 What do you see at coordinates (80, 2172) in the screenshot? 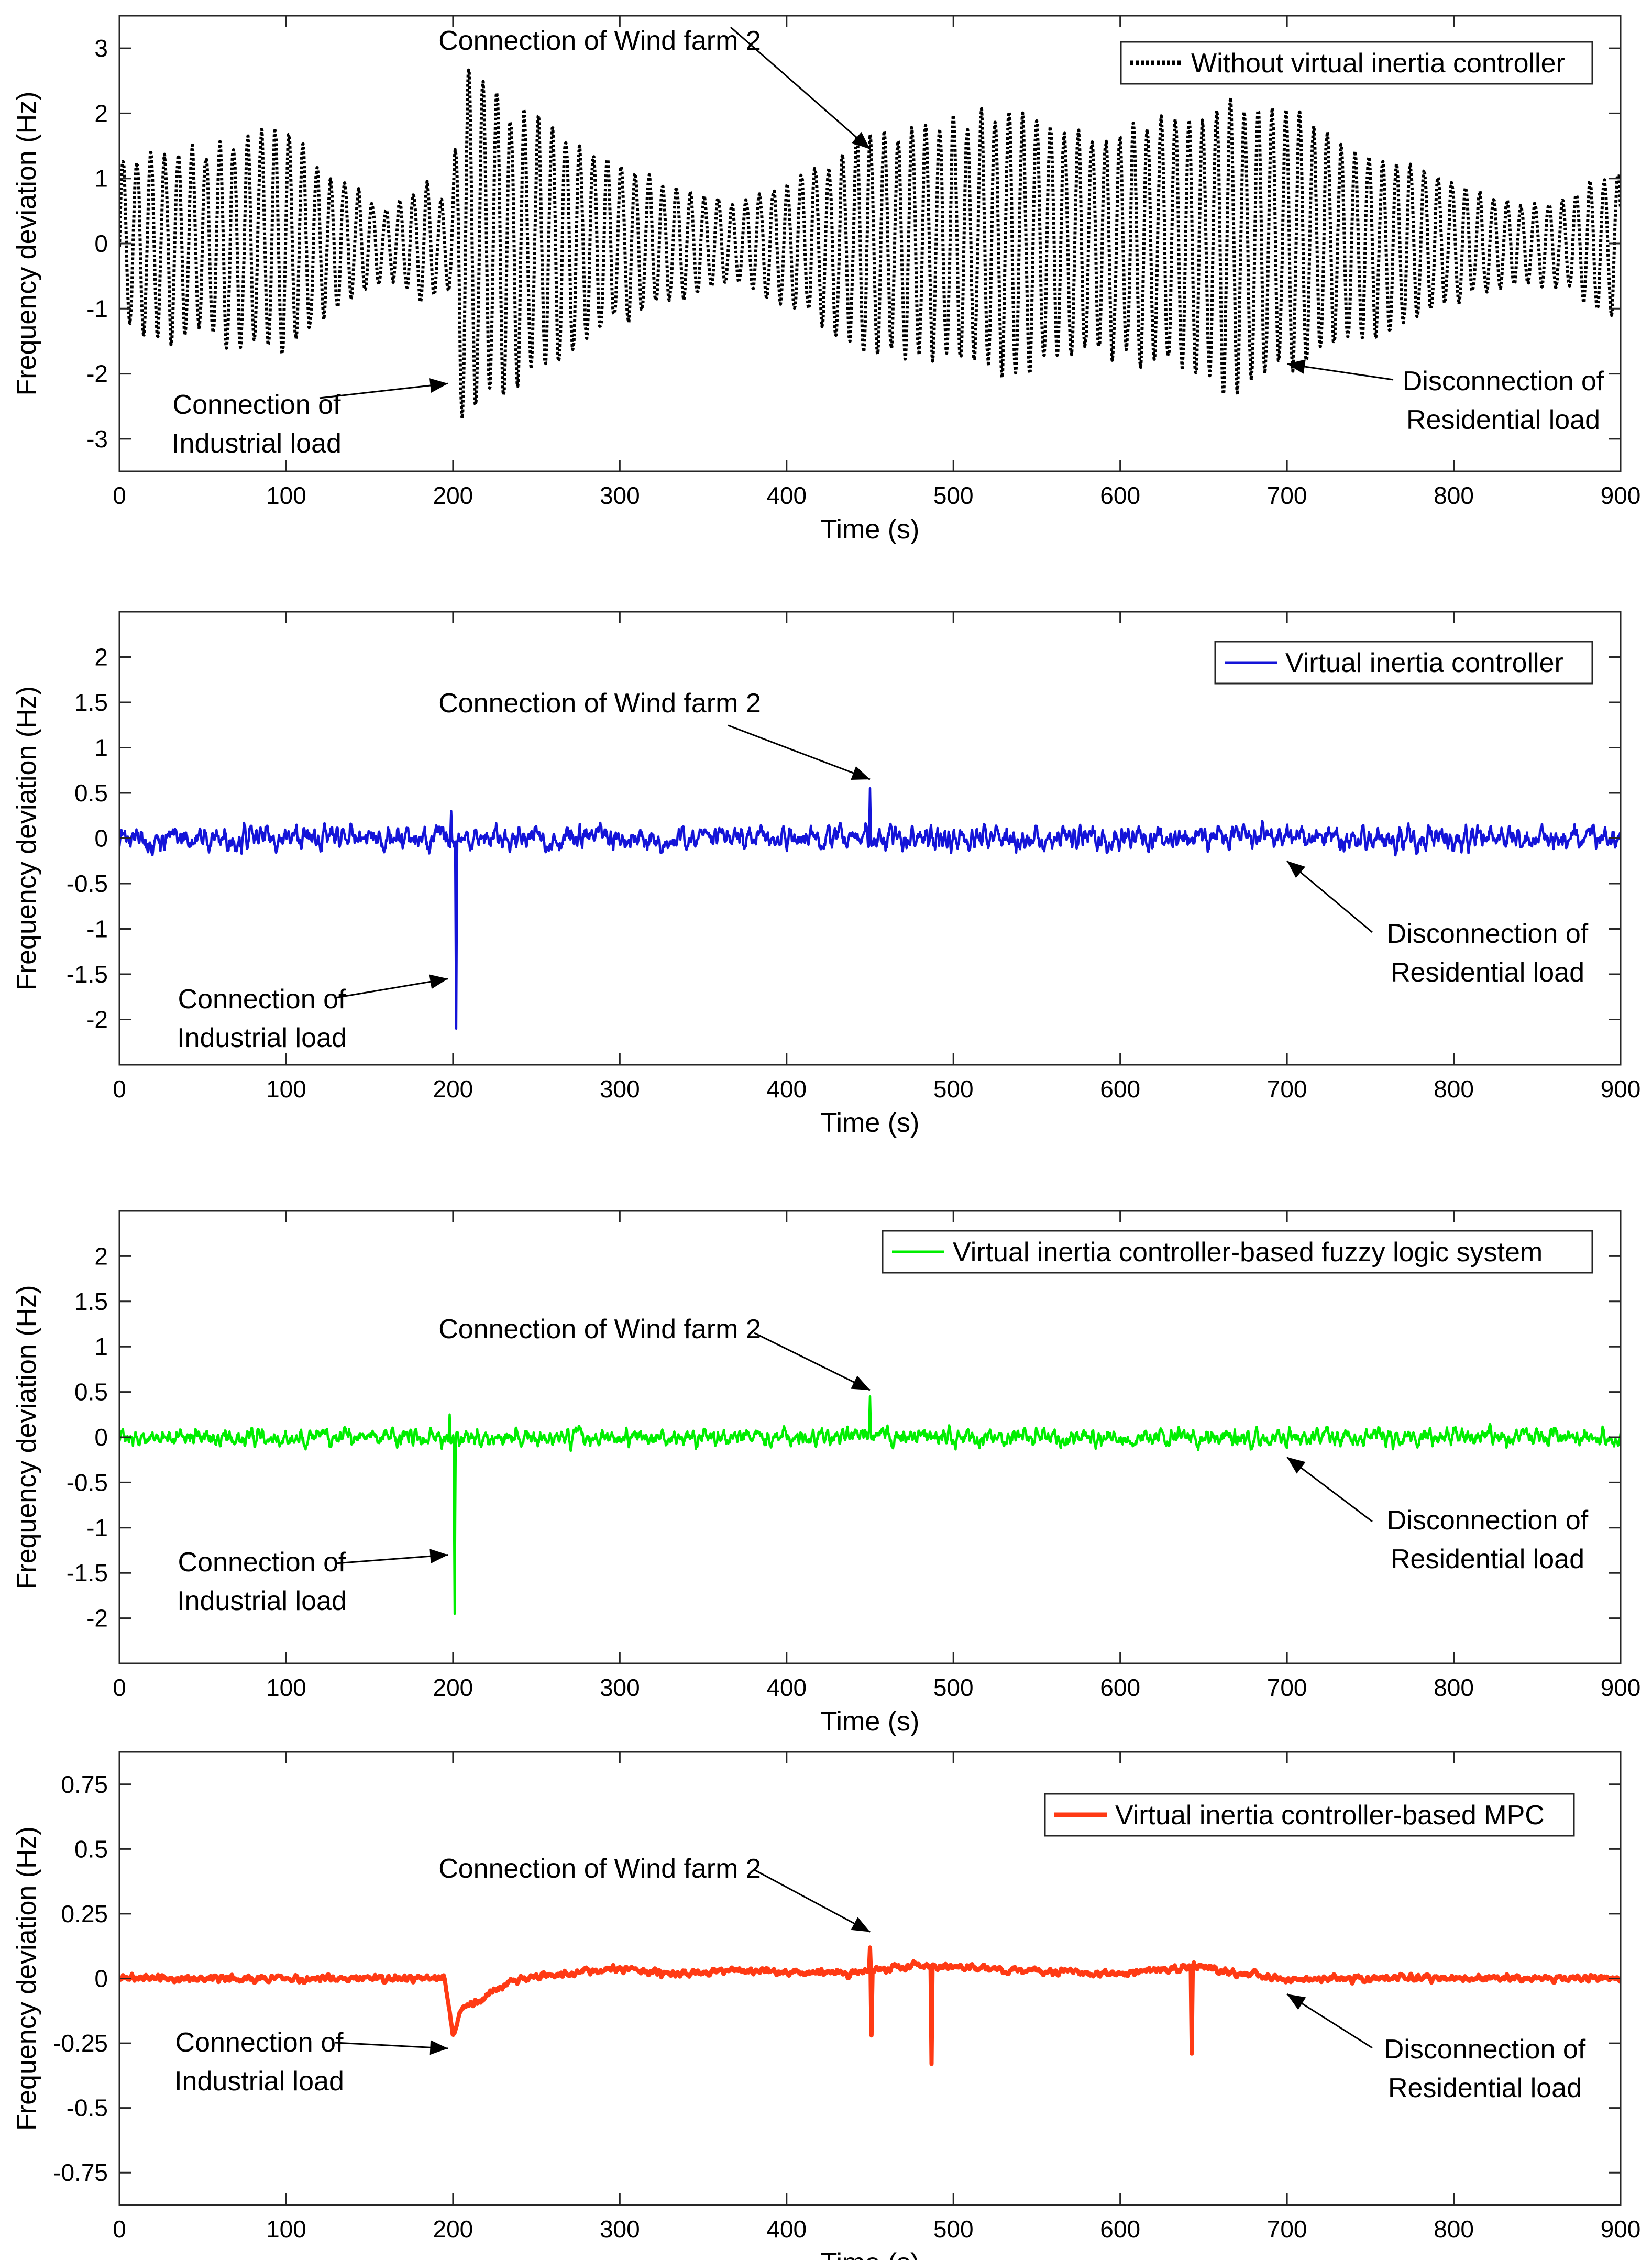
I see `y-tick-label: -0.75` at bounding box center [80, 2172].